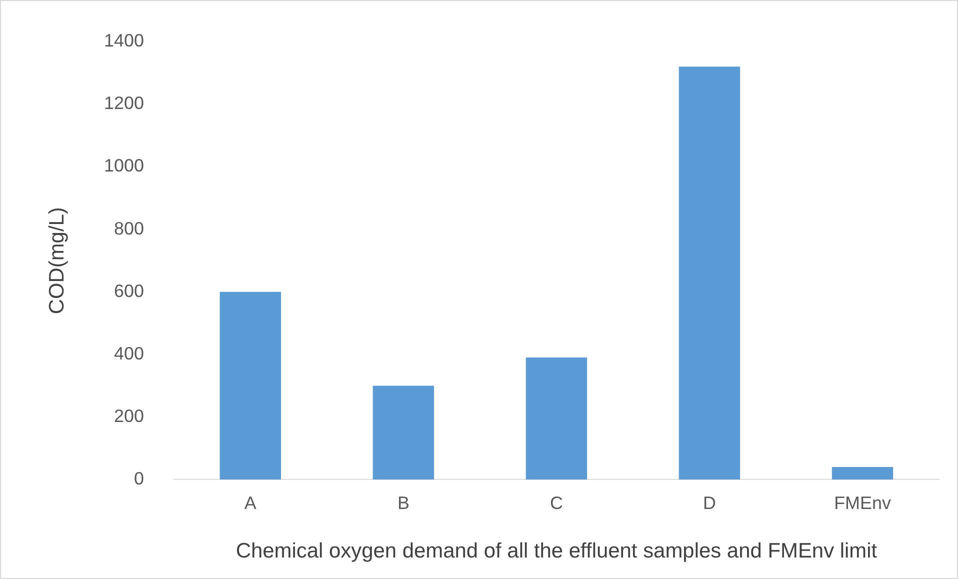 This screenshot has height=579, width=958. Describe the element at coordinates (129, 290) in the screenshot. I see `y-tick-label: 600` at that location.